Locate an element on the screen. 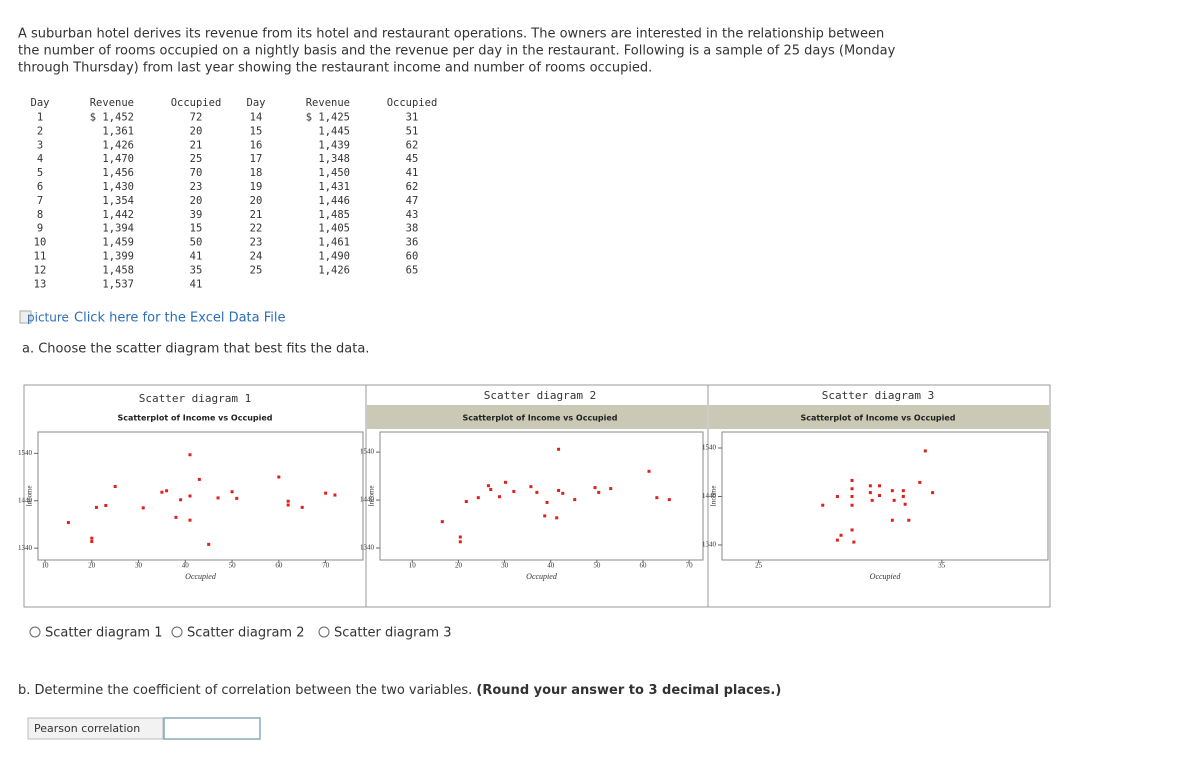 The image size is (1200, 780). option-label: Scatter diagram 3 is located at coordinates (393, 633).